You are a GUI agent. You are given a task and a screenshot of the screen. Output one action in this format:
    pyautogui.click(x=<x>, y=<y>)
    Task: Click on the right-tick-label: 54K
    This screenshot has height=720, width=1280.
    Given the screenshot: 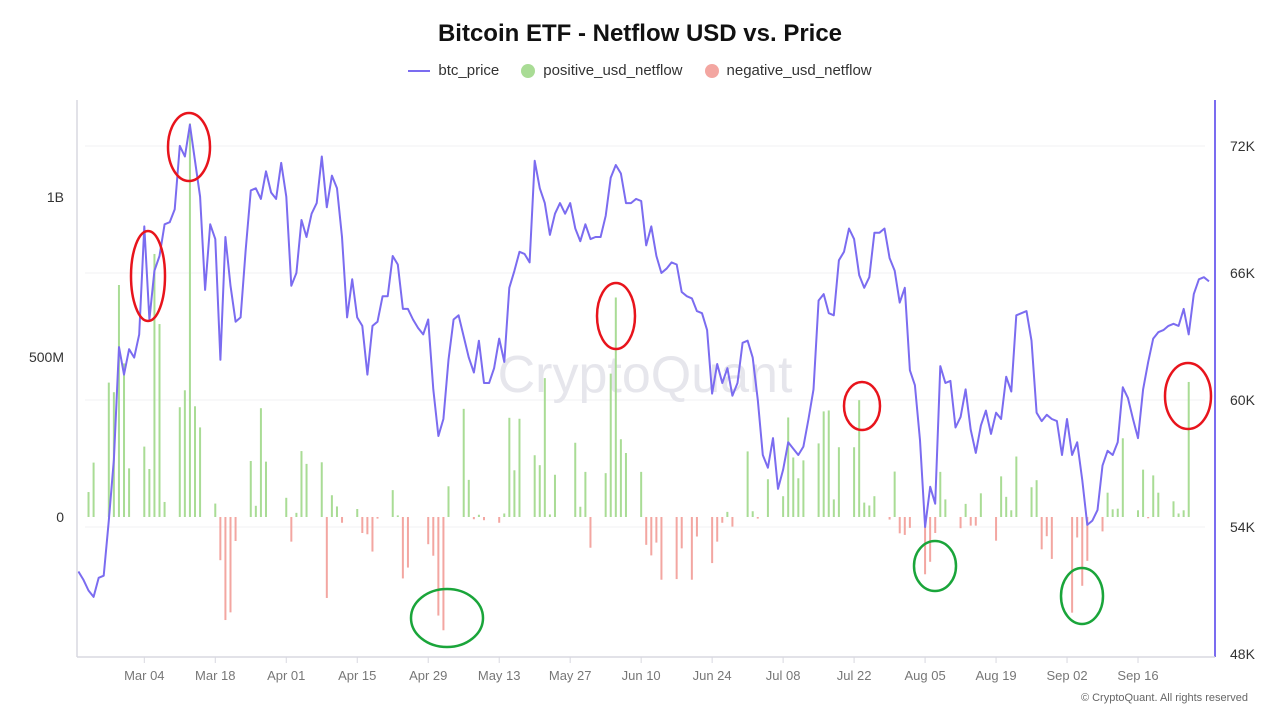 What is the action you would take?
    pyautogui.click(x=1243, y=527)
    